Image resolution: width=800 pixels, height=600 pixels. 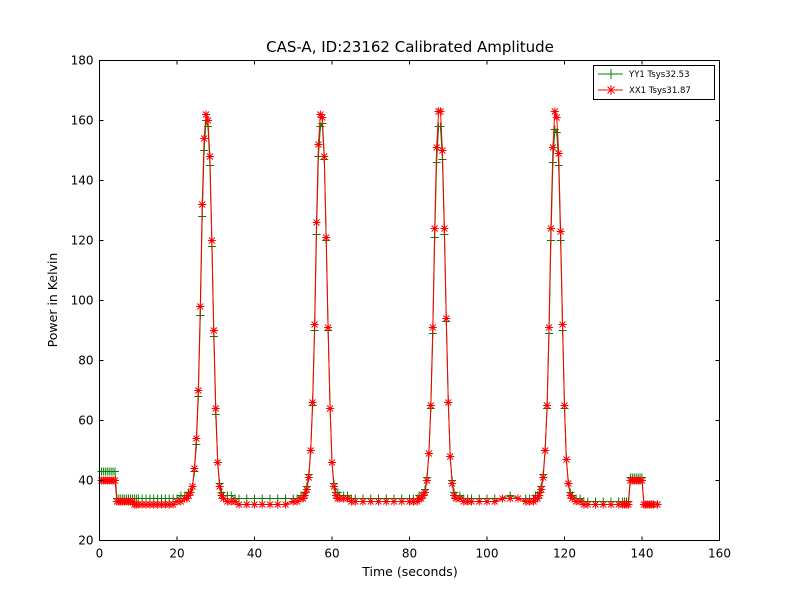 What do you see at coordinates (331, 554) in the screenshot?
I see `x-tick-label: 60` at bounding box center [331, 554].